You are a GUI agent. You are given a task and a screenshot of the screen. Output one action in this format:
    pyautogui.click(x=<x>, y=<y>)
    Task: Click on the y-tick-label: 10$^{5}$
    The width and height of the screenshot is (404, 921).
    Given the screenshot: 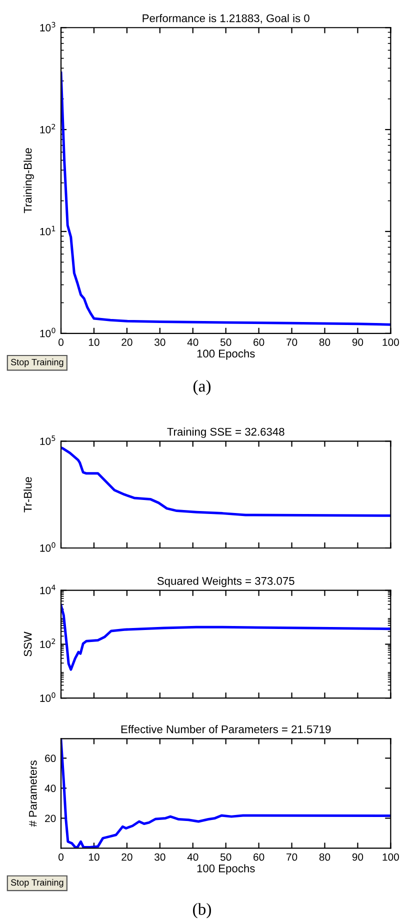 What is the action you would take?
    pyautogui.click(x=48, y=440)
    